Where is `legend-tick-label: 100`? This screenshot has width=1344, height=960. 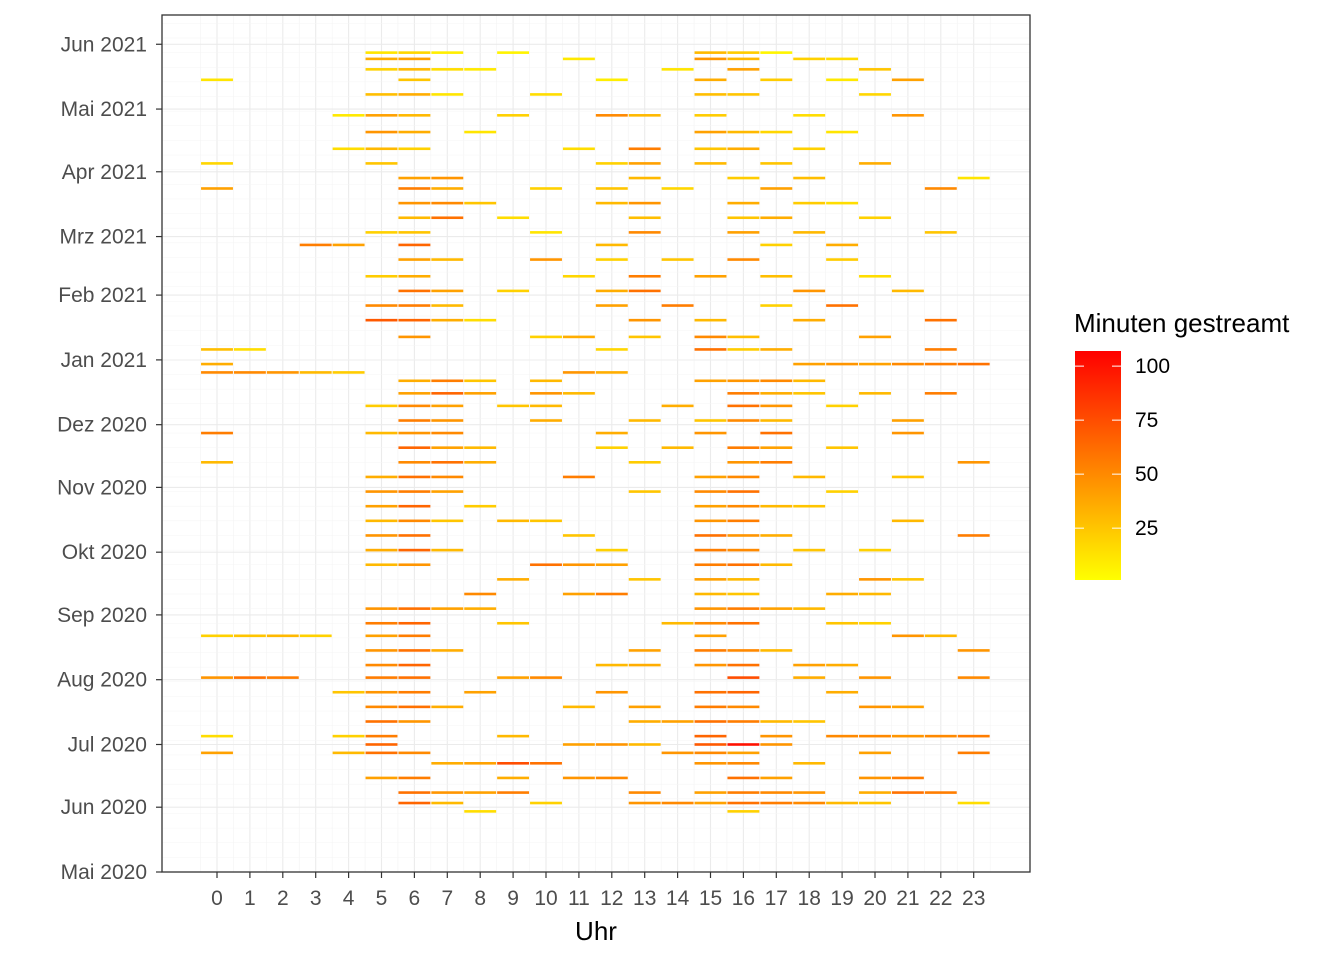 legend-tick-label: 100 is located at coordinates (1152, 366).